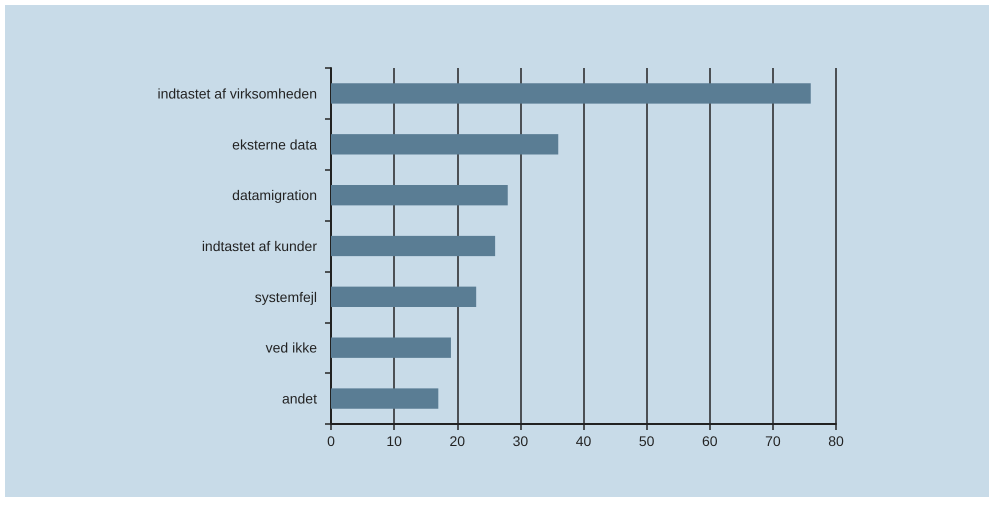  I want to click on x-tick-label: 10, so click(394, 441).